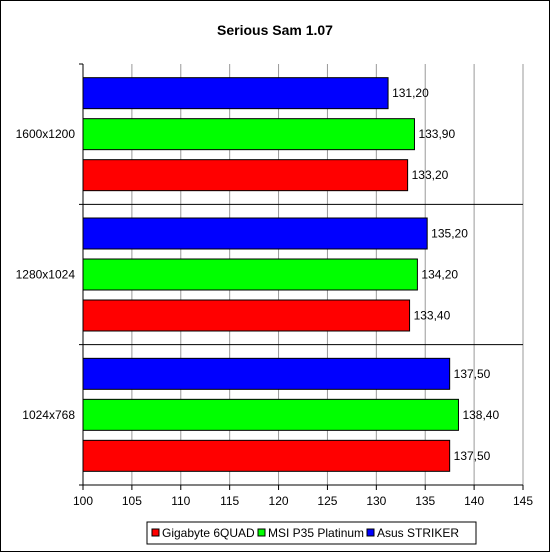 This screenshot has width=550, height=552. I want to click on x-tick-label: 100, so click(83, 501).